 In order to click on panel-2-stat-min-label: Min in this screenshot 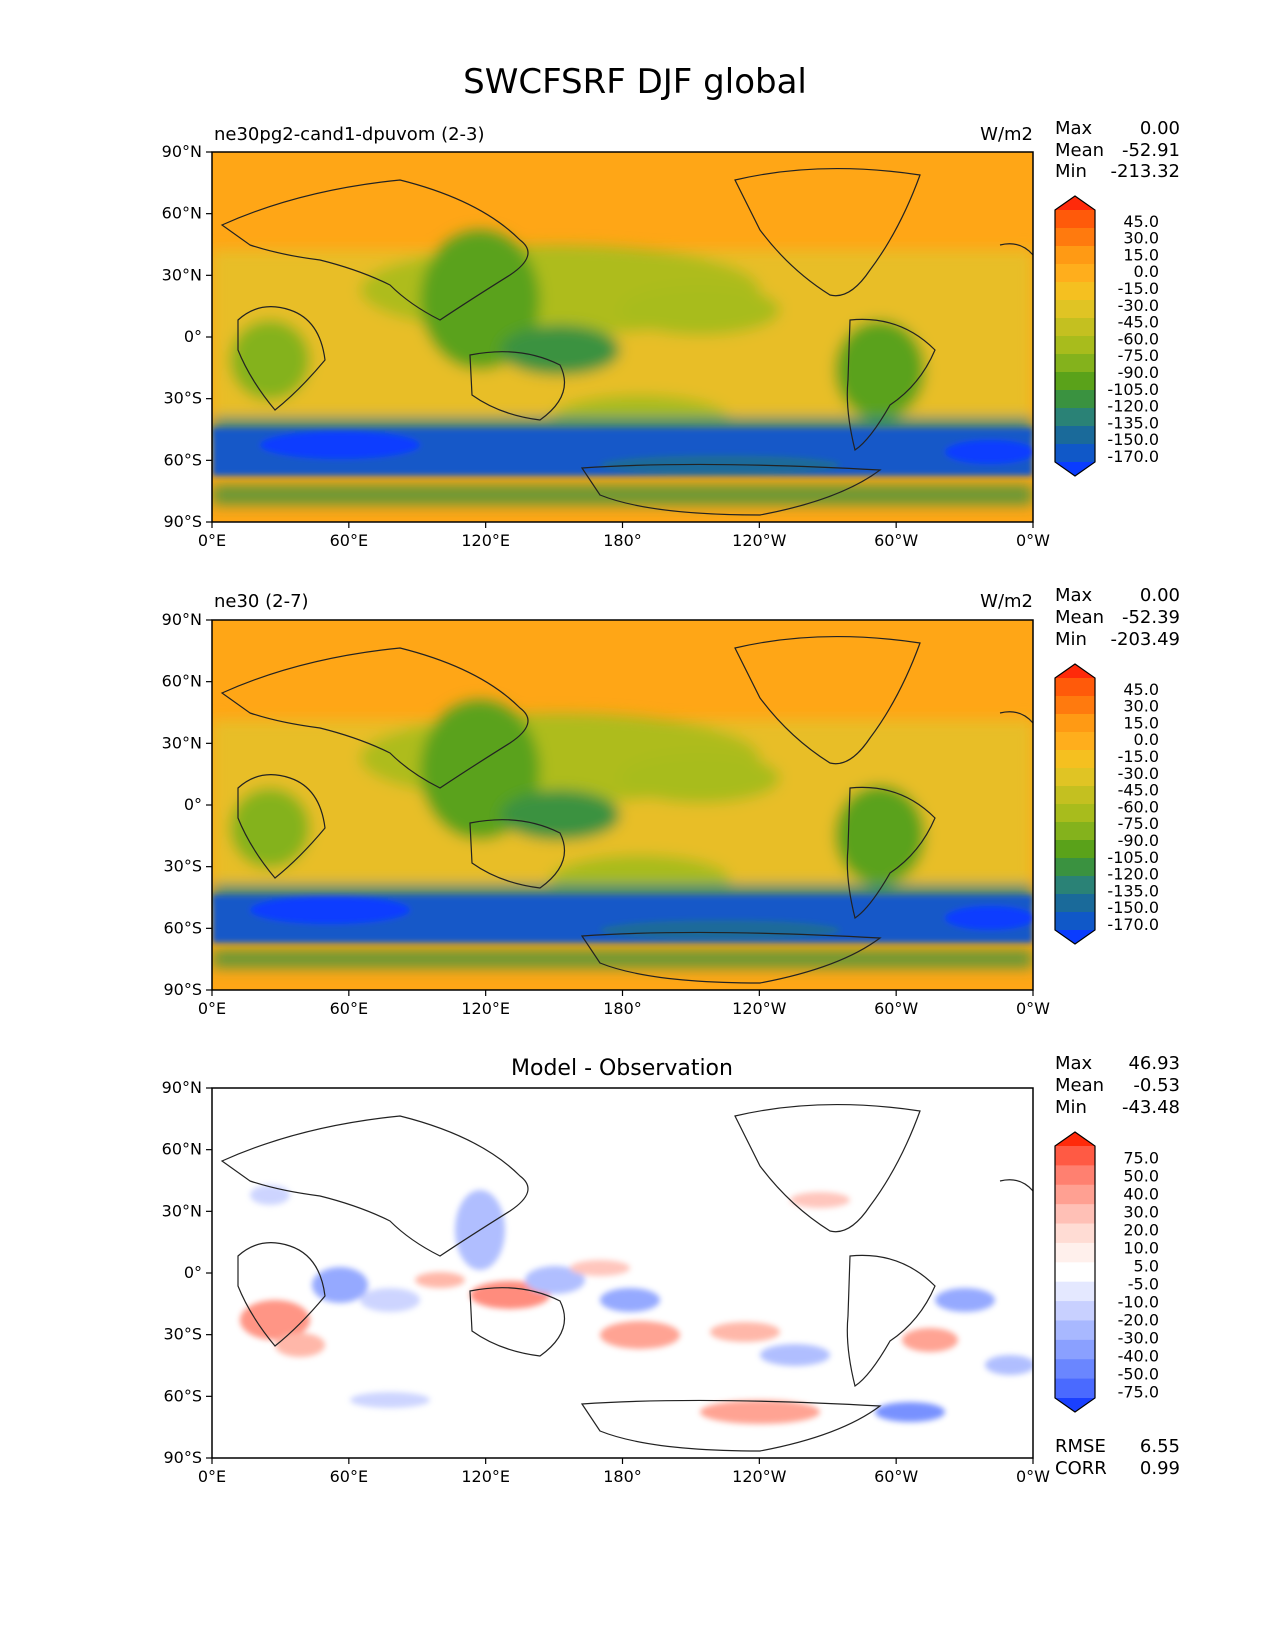, I will do `click(1071, 639)`.